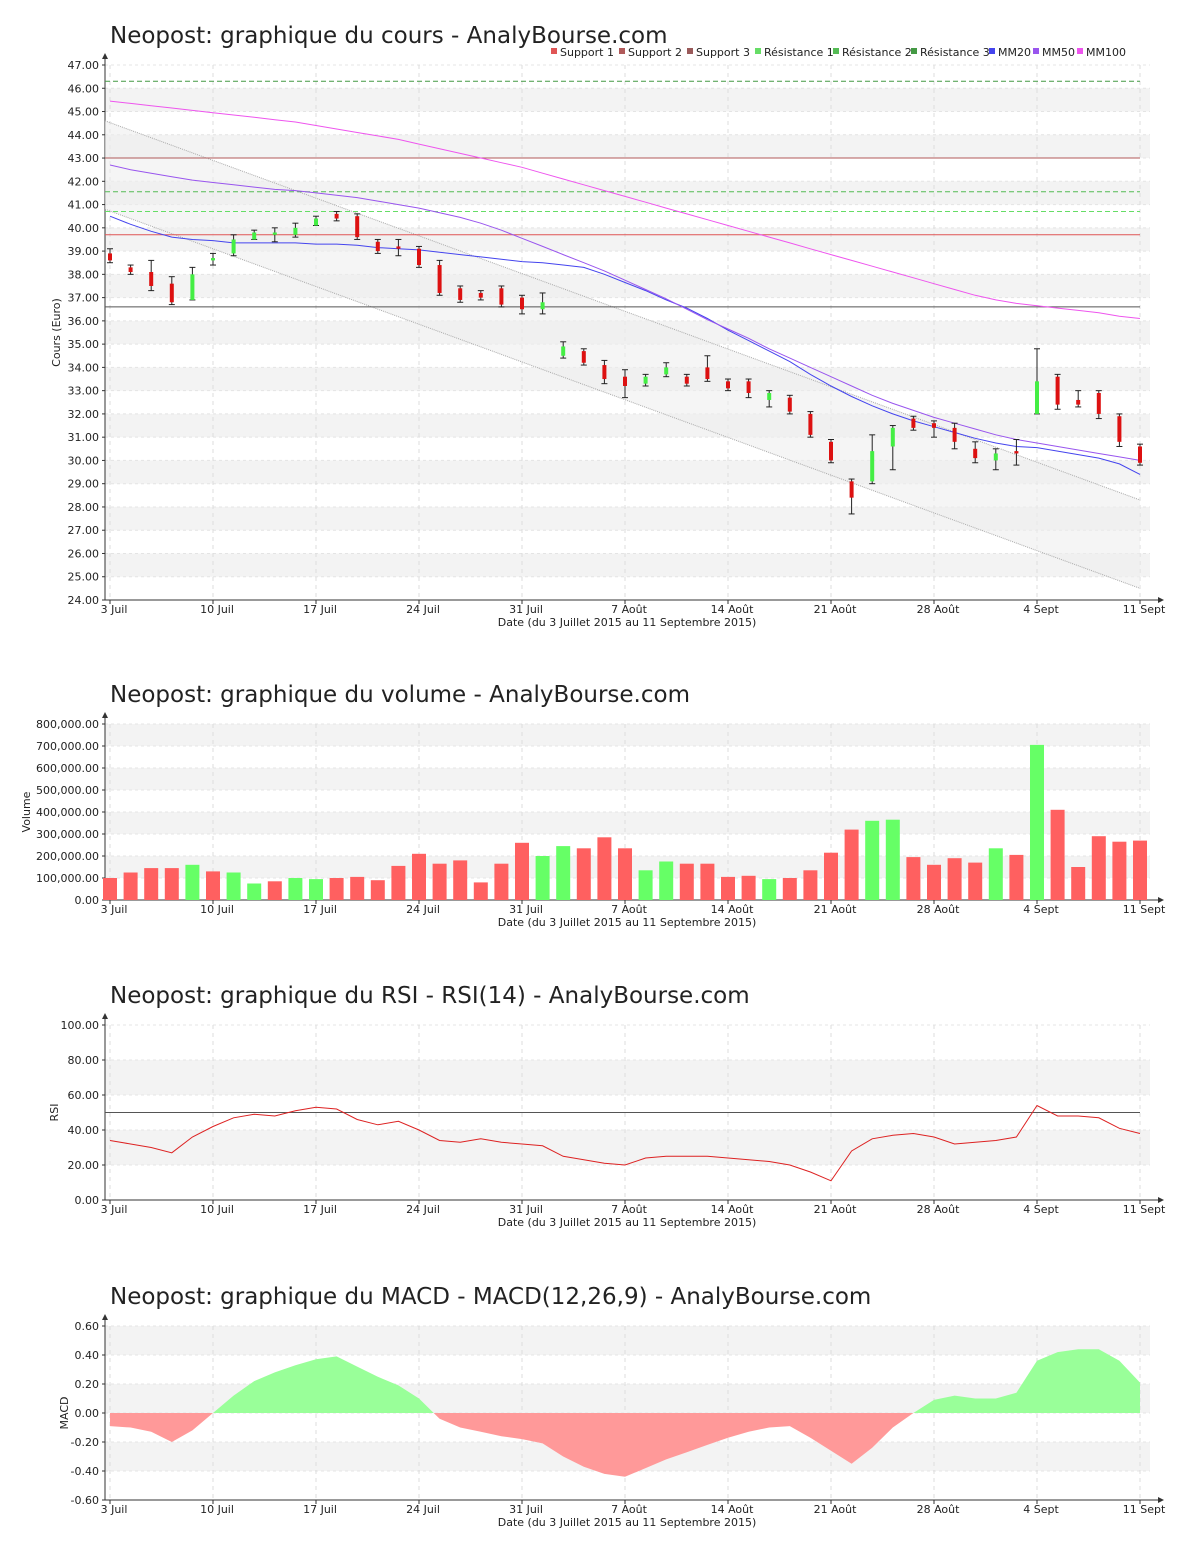 The image size is (1200, 1550). Describe the element at coordinates (512, 1445) in the screenshot. I see `macd-negative-area` at that location.